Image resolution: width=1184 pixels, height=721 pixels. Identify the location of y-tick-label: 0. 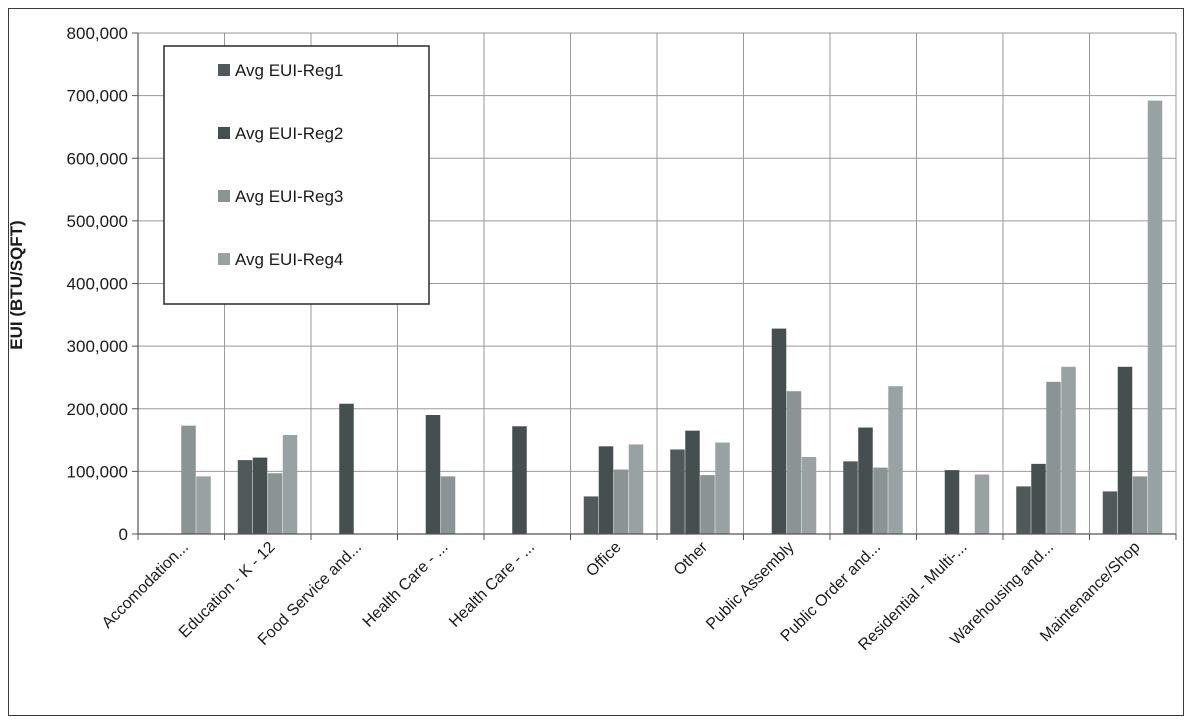
(123, 534).